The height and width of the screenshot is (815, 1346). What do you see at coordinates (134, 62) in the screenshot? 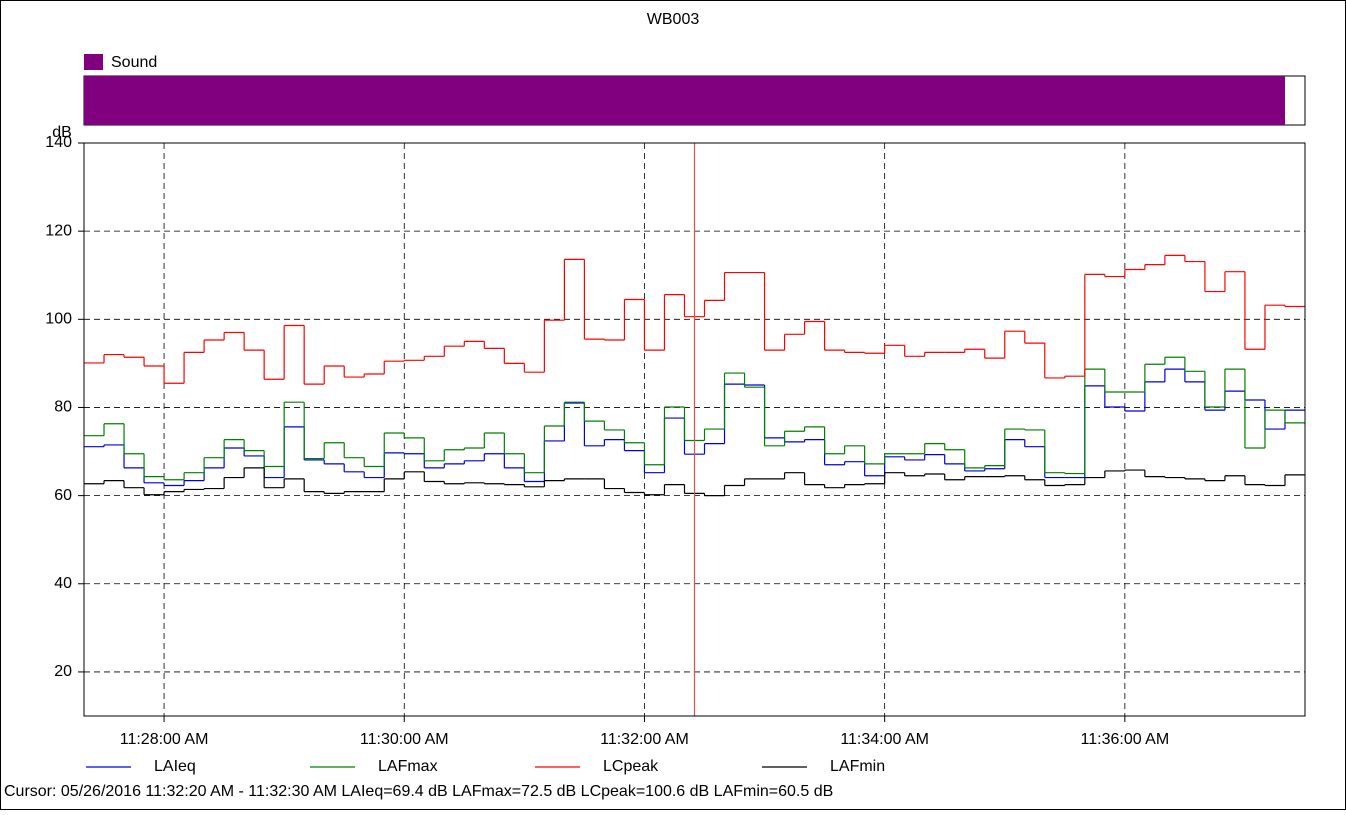
I see `event-legend-label: Sound` at bounding box center [134, 62].